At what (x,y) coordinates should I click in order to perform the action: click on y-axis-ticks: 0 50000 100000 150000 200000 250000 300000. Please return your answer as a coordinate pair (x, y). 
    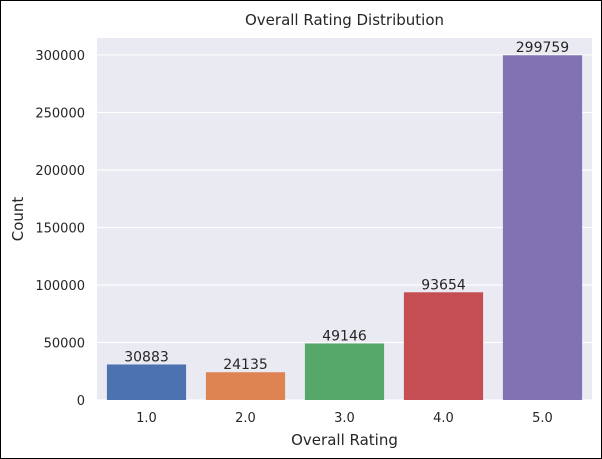
    Looking at the image, I should click on (60, 229).